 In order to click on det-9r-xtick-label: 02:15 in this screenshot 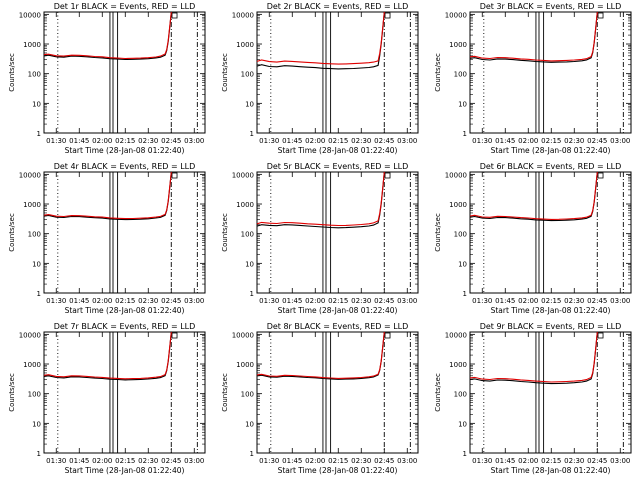, I will do `click(551, 461)`.